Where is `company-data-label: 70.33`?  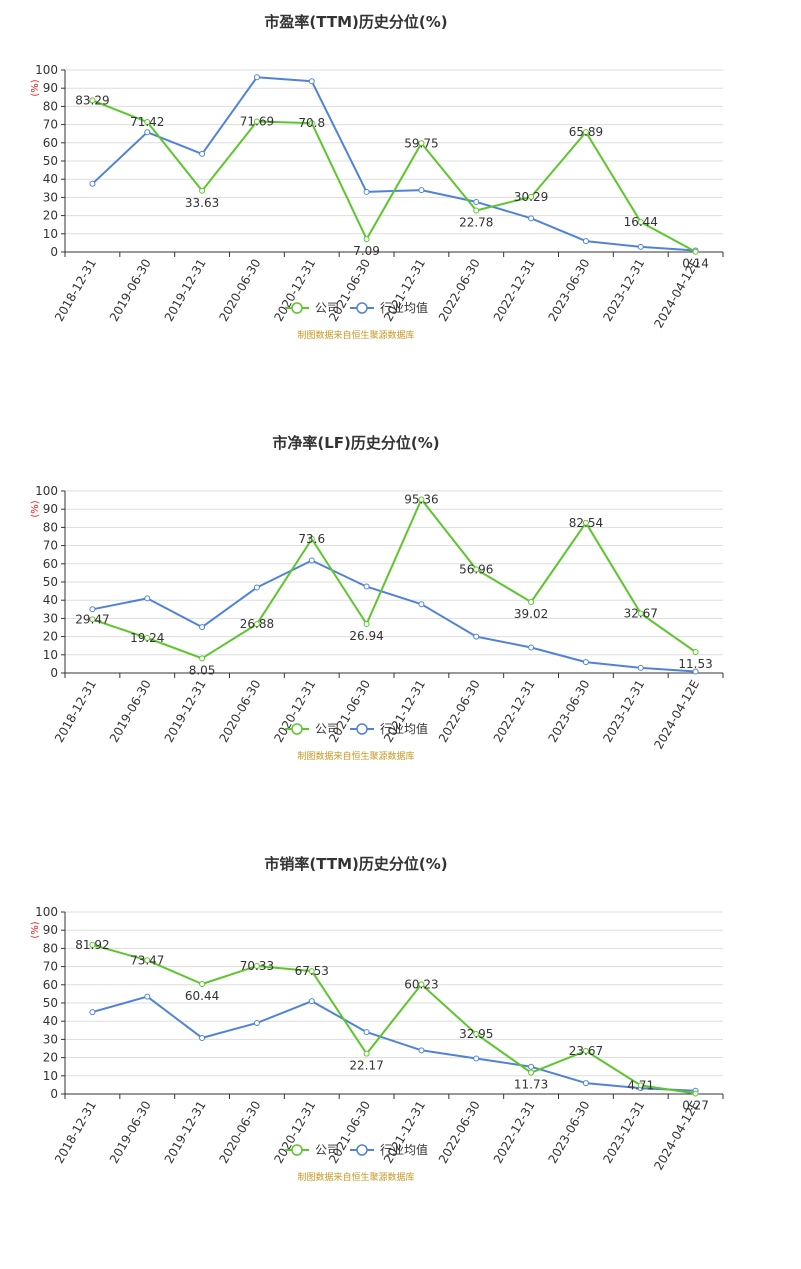
company-data-label: 70.33 is located at coordinates (257, 966).